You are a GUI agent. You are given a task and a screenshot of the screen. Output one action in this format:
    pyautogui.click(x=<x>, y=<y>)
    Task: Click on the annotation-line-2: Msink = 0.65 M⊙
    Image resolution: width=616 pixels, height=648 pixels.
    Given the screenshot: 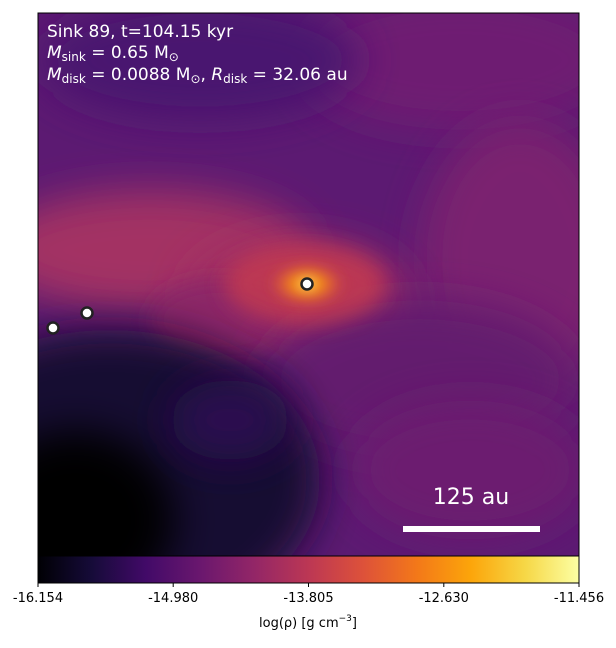 What is the action you would take?
    pyautogui.click(x=113, y=53)
    